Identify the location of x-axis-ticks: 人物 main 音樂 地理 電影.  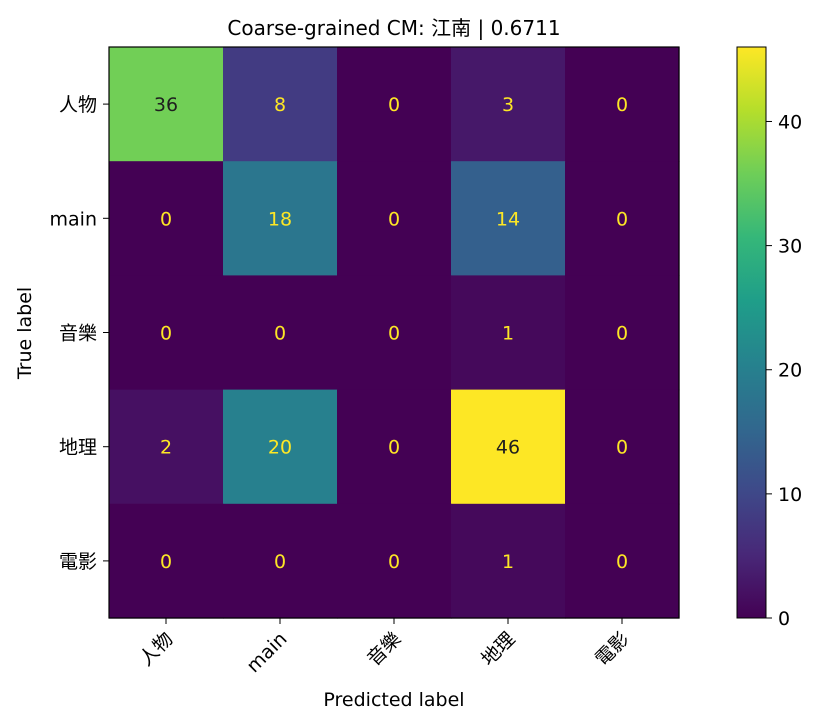
(384, 647).